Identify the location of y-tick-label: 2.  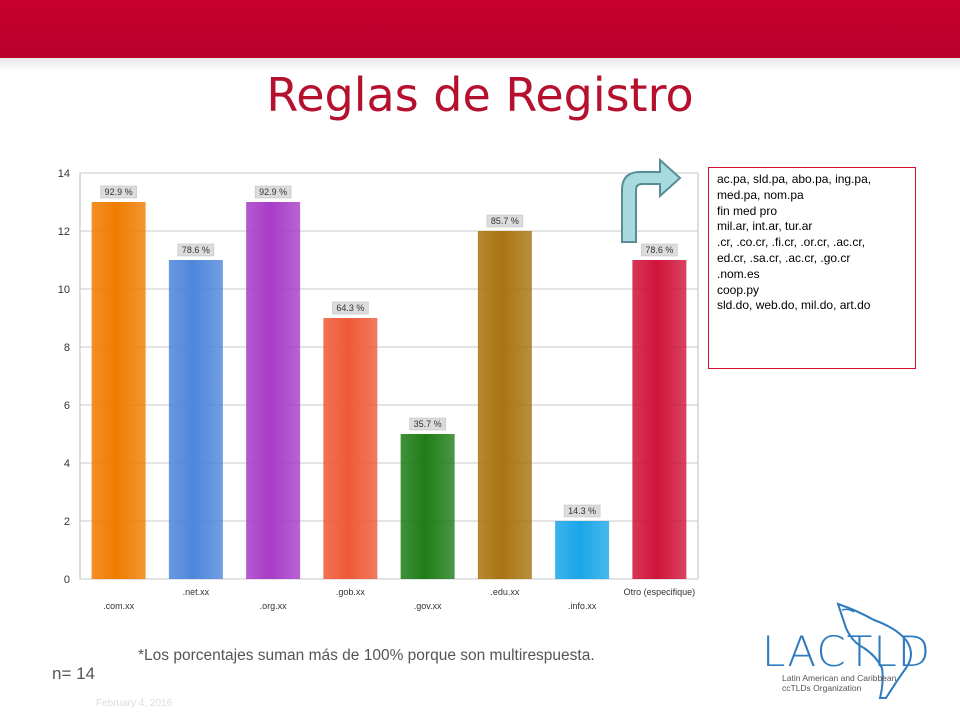
(67, 522).